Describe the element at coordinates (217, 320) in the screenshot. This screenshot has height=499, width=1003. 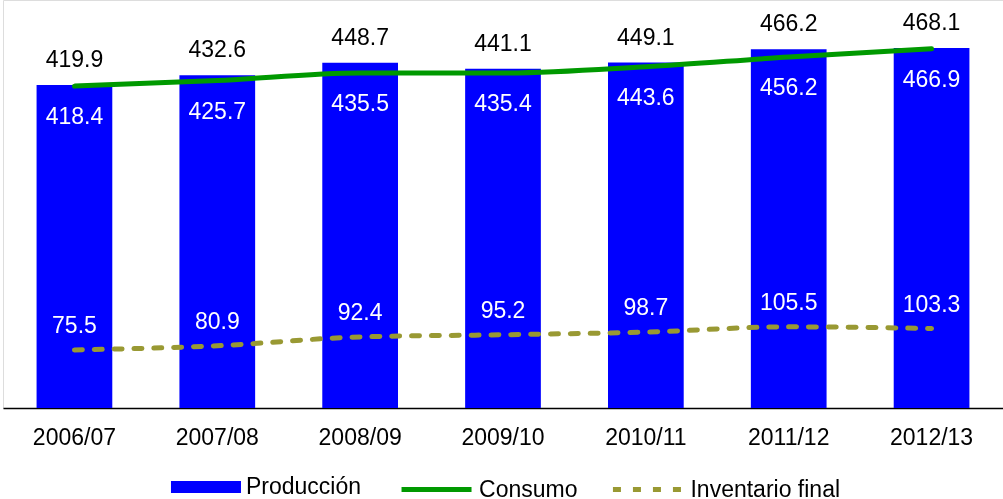
I see `data-label: 80.9` at that location.